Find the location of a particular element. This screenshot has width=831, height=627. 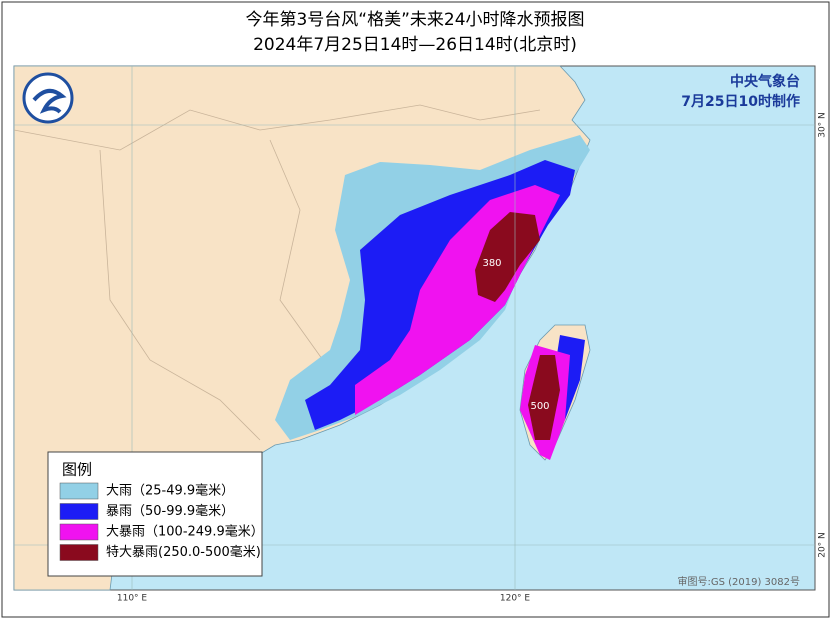

logo is located at coordinates (48, 98).